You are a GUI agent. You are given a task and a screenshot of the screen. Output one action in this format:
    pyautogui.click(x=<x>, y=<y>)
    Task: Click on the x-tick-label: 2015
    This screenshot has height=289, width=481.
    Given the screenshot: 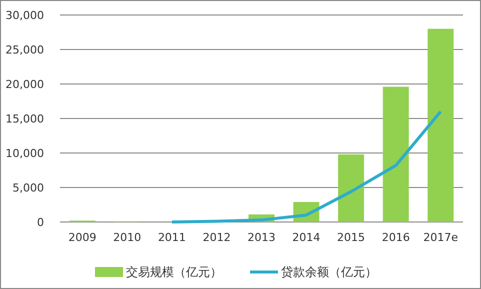 What is the action you would take?
    pyautogui.click(x=351, y=237)
    